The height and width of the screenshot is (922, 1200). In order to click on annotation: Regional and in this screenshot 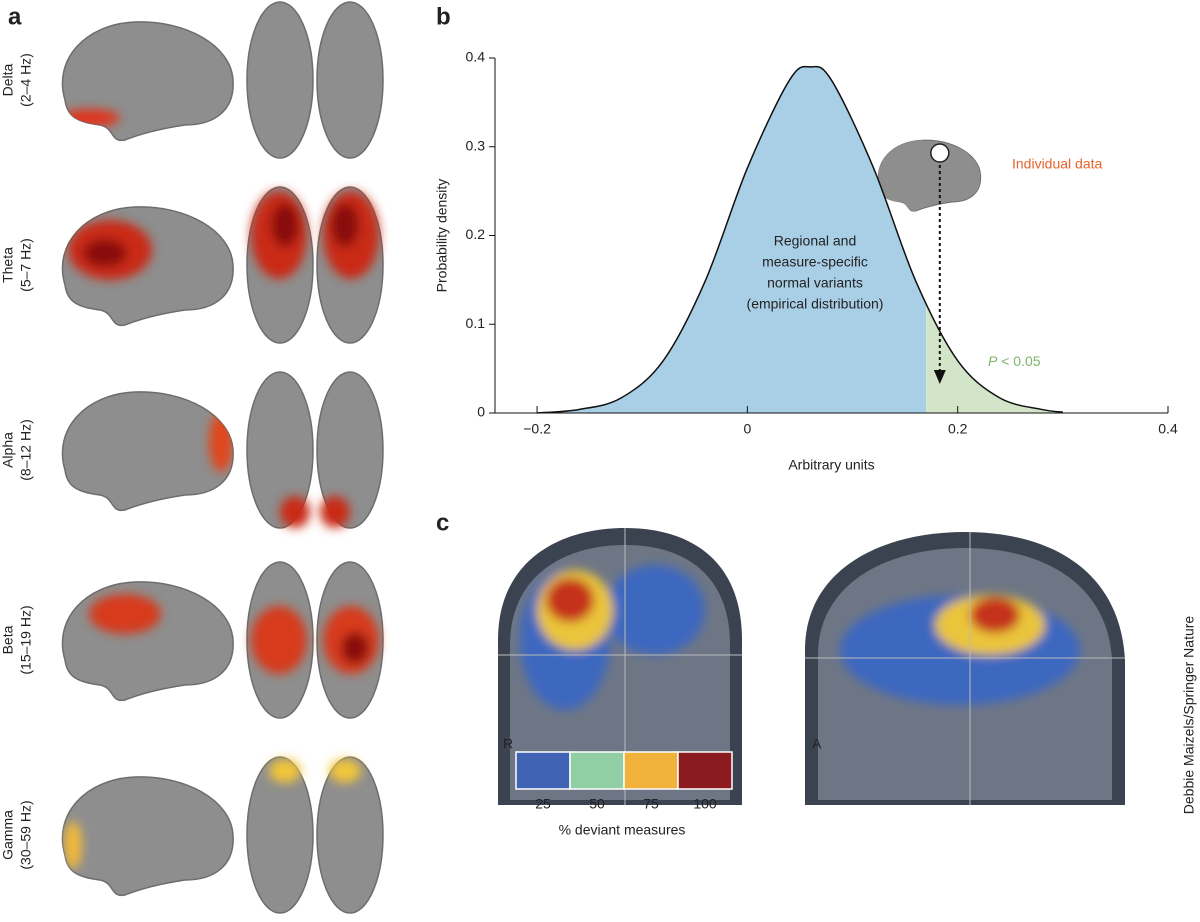, I will do `click(815, 241)`.